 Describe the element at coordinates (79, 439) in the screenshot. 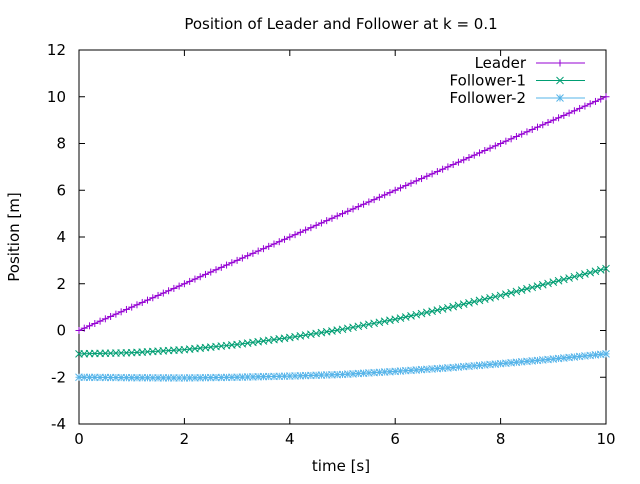

I see `x-tick-label: 0` at that location.